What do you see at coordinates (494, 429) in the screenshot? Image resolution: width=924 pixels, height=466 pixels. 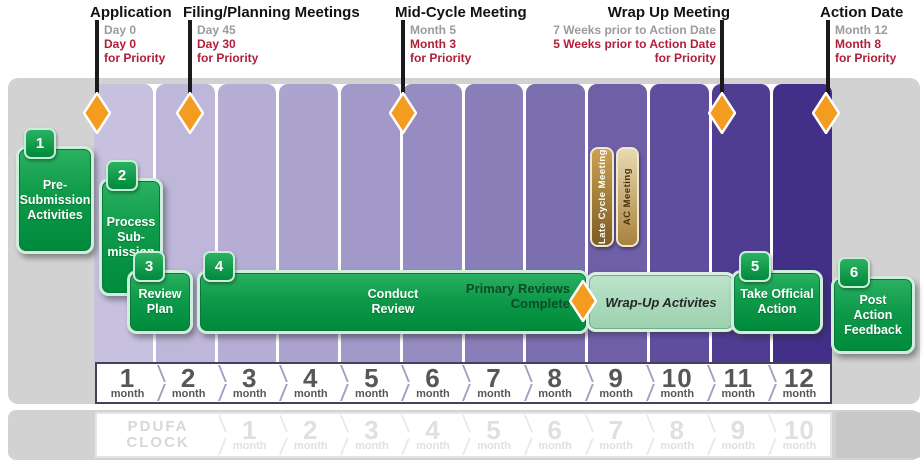 I see `pdufa-month-number: 5` at bounding box center [494, 429].